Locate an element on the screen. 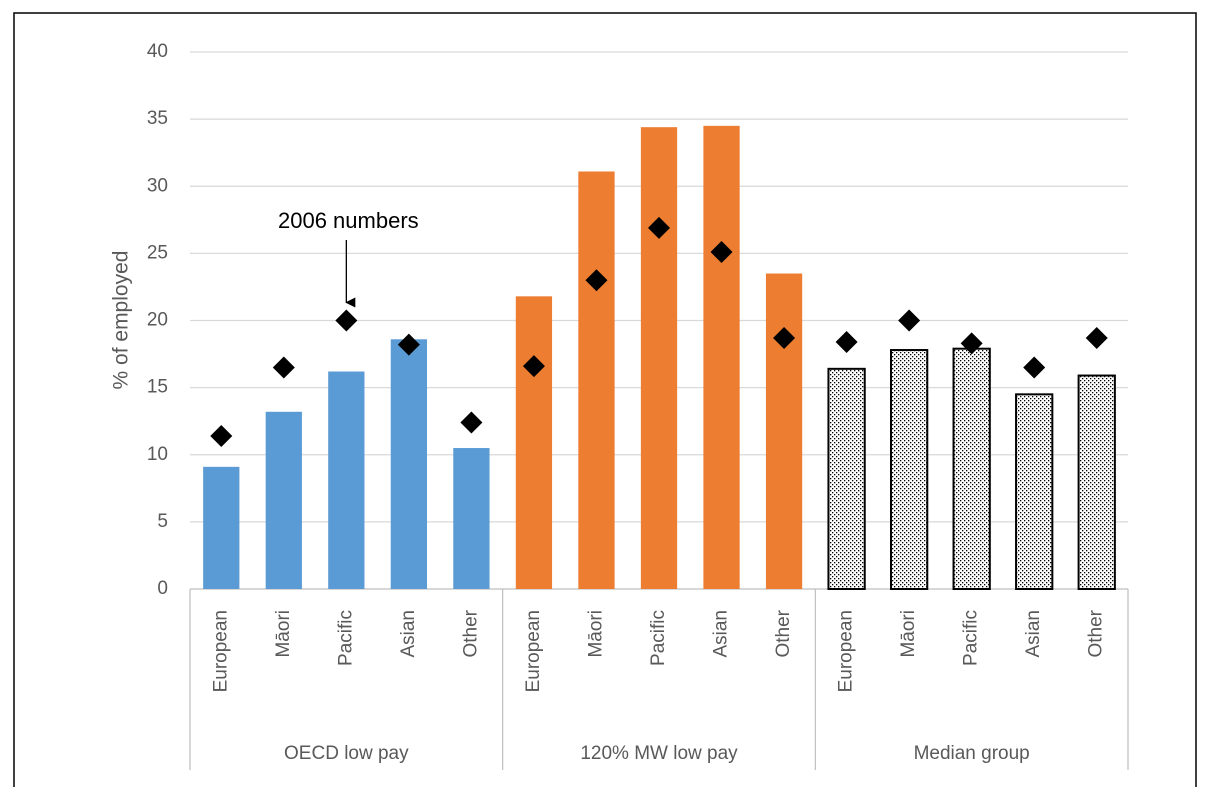  y-tick-label: 10 is located at coordinates (157, 454).